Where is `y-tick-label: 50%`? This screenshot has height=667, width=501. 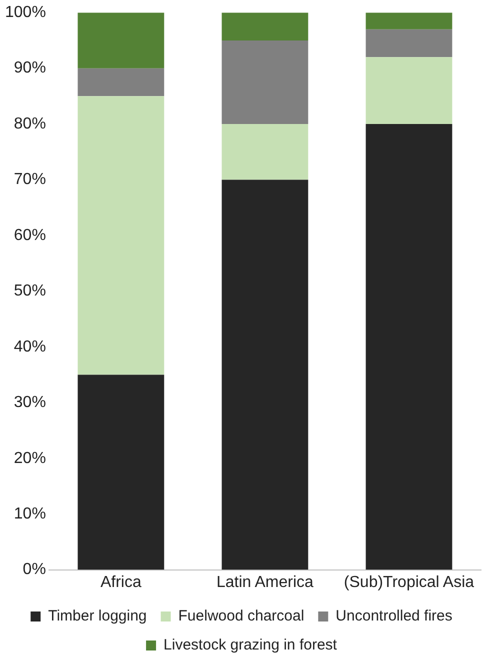 y-tick-label: 50% is located at coordinates (30, 291).